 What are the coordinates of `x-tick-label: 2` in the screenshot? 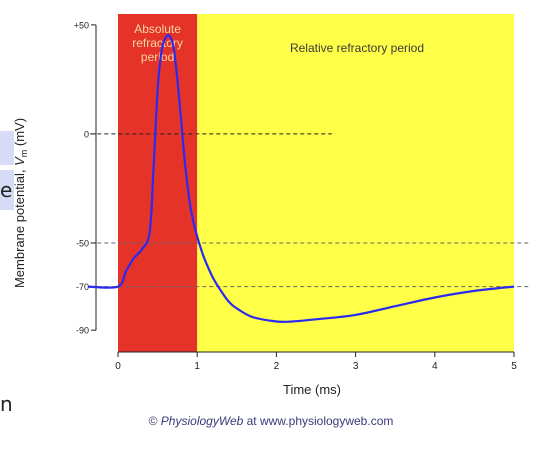 It's located at (277, 366).